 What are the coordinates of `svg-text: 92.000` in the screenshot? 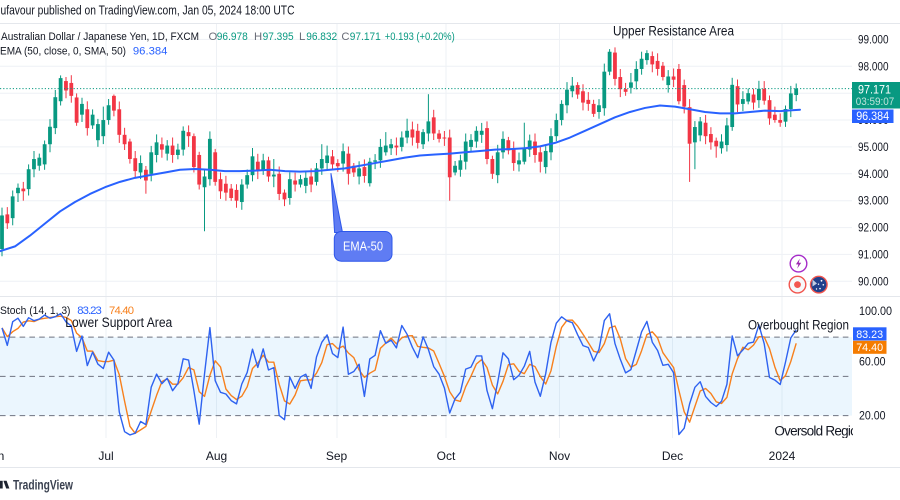 It's located at (873, 229).